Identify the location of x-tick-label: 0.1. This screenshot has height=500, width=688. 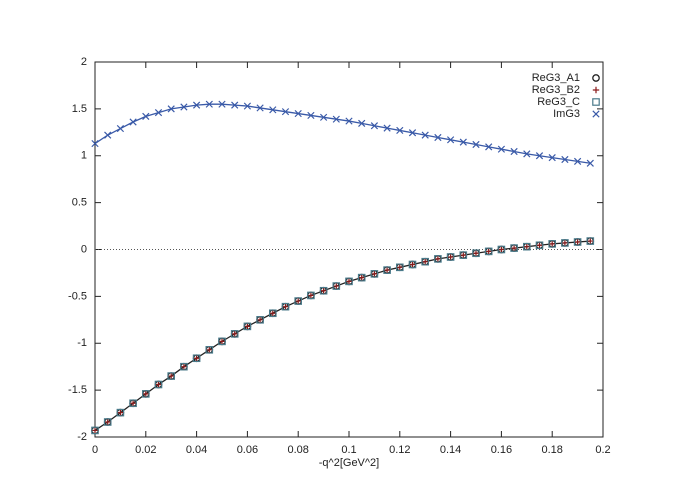
(348, 450).